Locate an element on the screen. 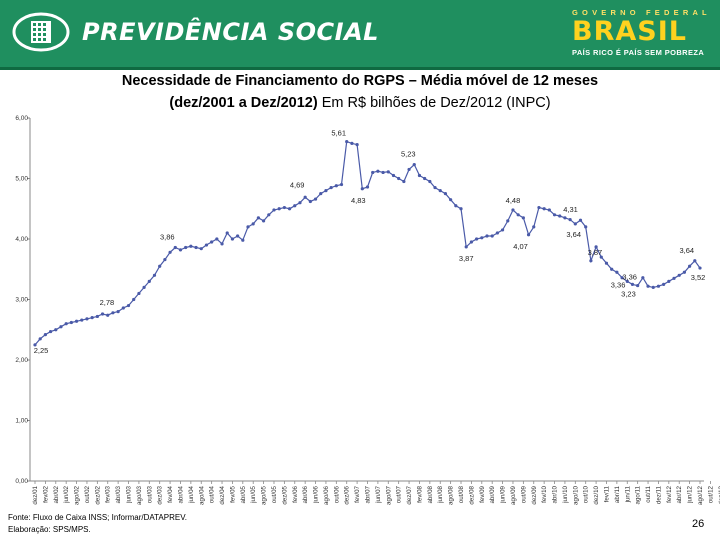 The image size is (720, 540). x-tick-label: fev/05 is located at coordinates (232, 493).